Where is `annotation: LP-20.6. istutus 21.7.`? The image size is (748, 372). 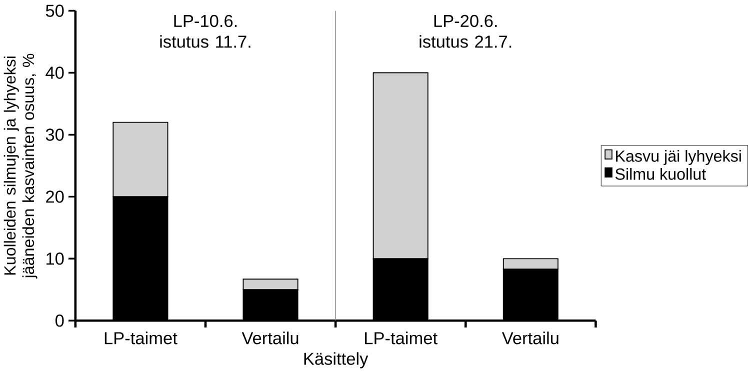
annotation: LP-20.6. istutus 21.7. is located at coordinates (466, 31).